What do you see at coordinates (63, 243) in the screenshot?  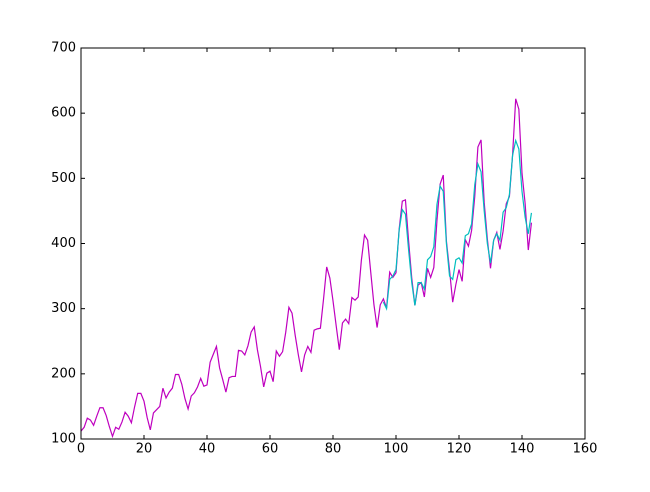 I see `y-tick-label: 400` at bounding box center [63, 243].